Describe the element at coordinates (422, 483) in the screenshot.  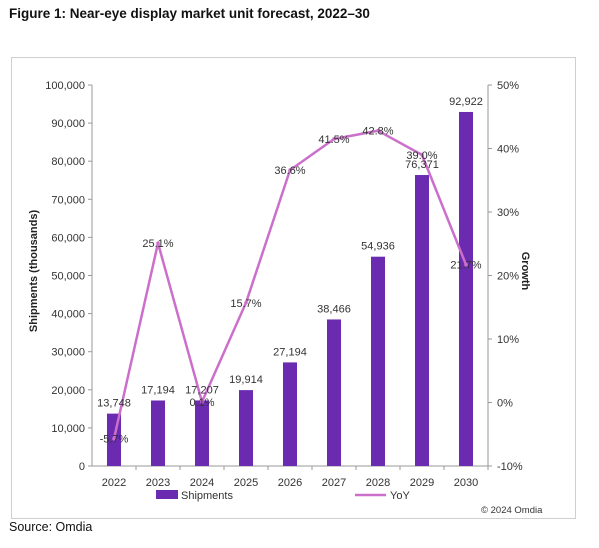
I see `x-tick-label: 2029` at that location.